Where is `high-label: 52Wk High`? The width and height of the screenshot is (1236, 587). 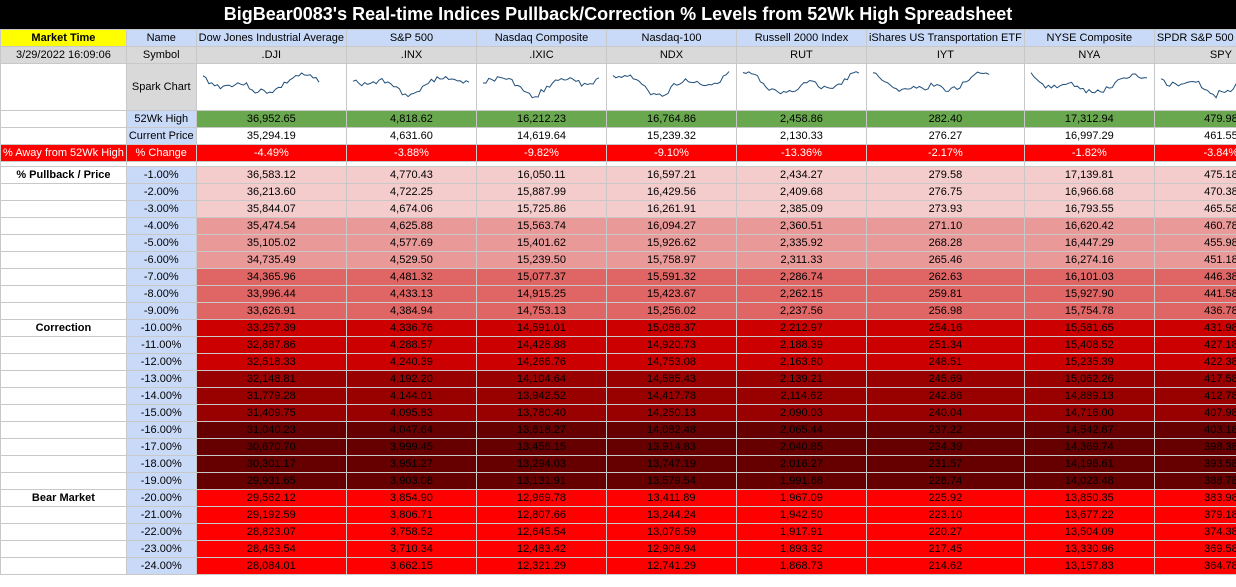
high-label: 52Wk High is located at coordinates (161, 119).